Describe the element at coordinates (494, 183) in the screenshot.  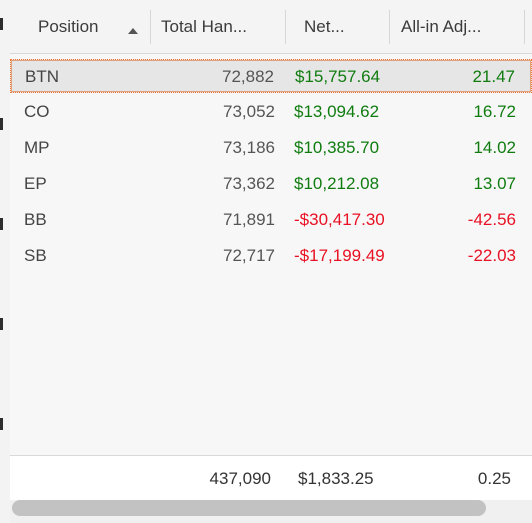
I see `cell-allin-adj: 13.07` at that location.